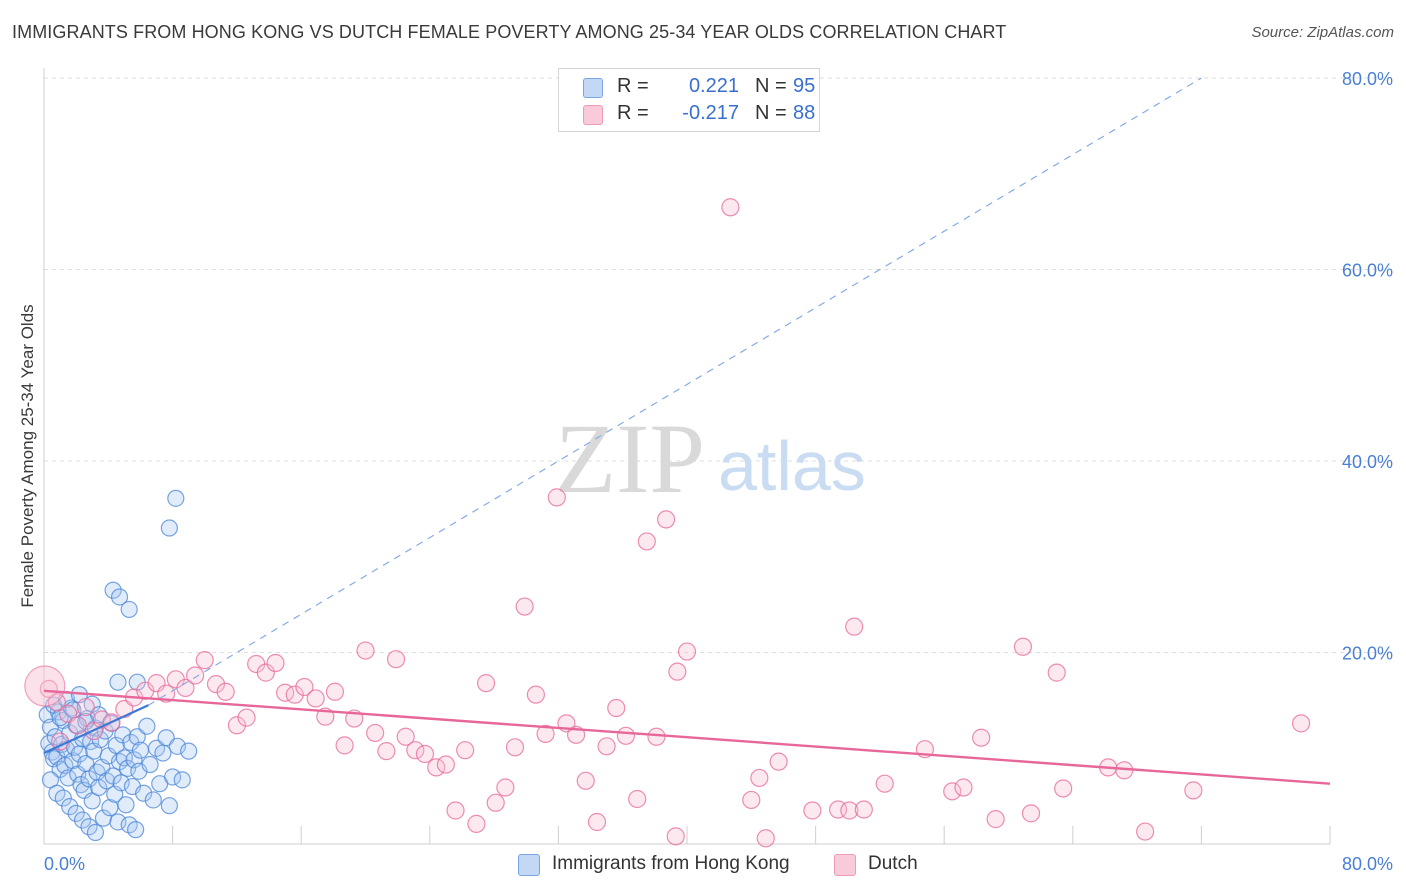  I want to click on legend-n-value: 95, so click(804, 86).